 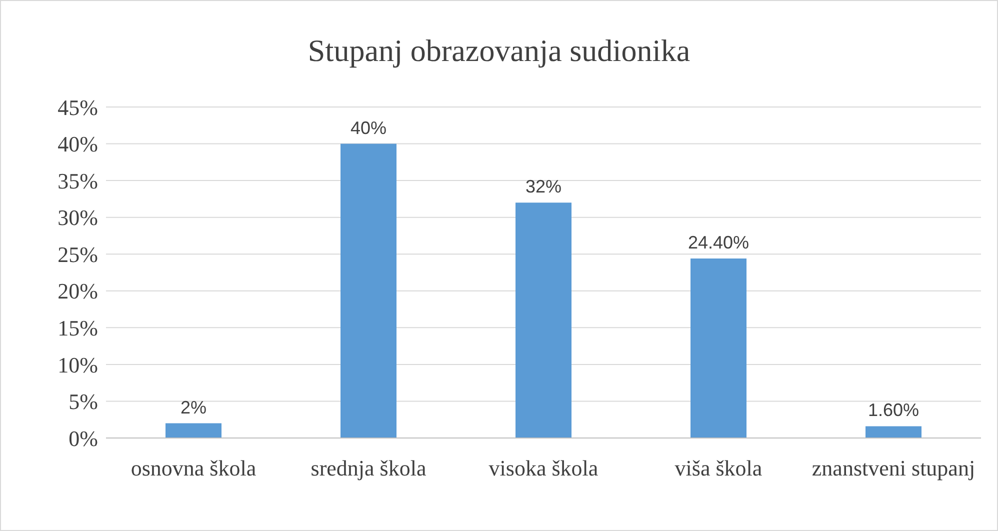 I want to click on y-tick-label: 45%, so click(x=78, y=107).